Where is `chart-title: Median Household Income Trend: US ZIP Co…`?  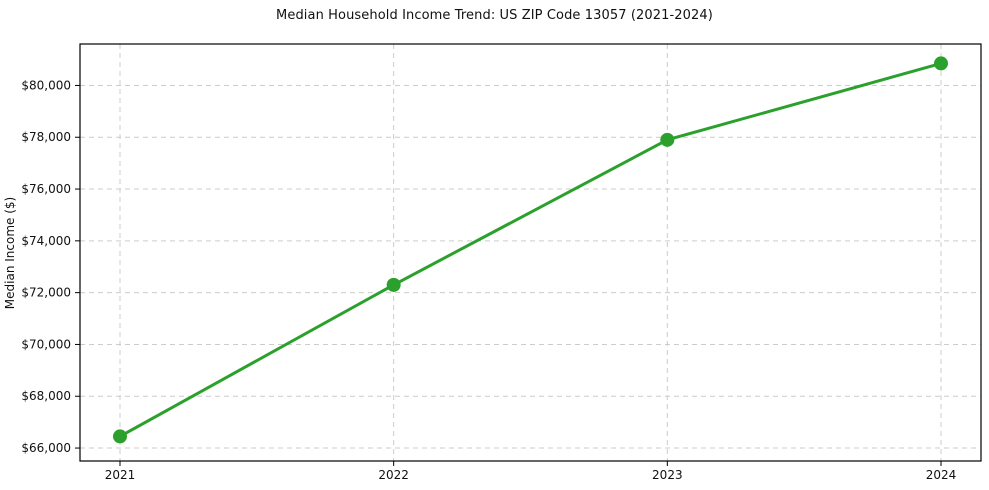 chart-title: Median Household Income Trend: US ZIP Co… is located at coordinates (494, 15).